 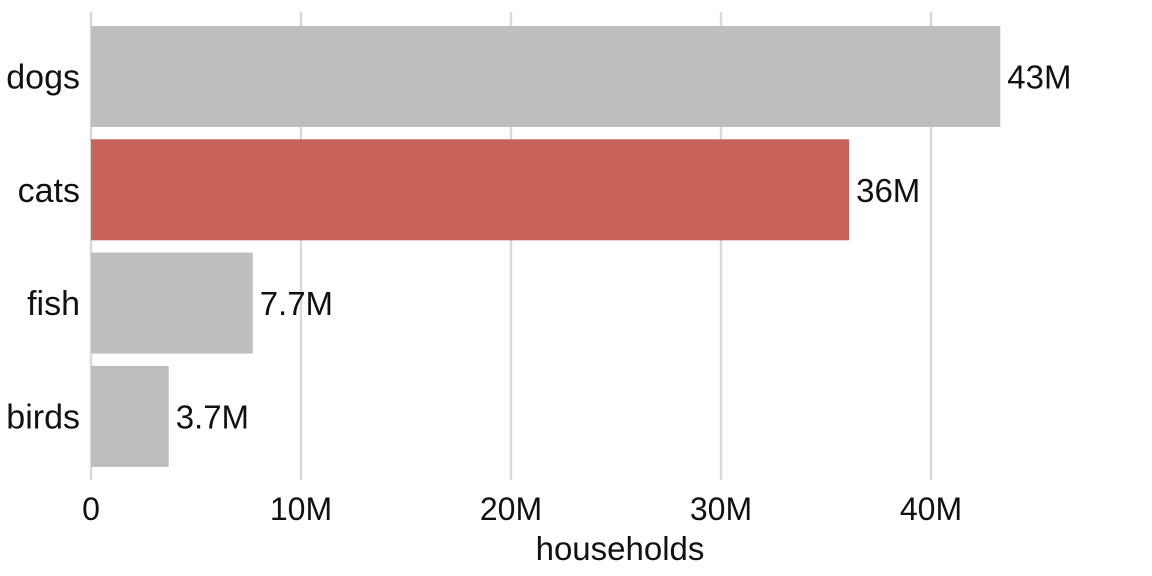 I want to click on x-tick-label-3: 30M, so click(x=721, y=509).